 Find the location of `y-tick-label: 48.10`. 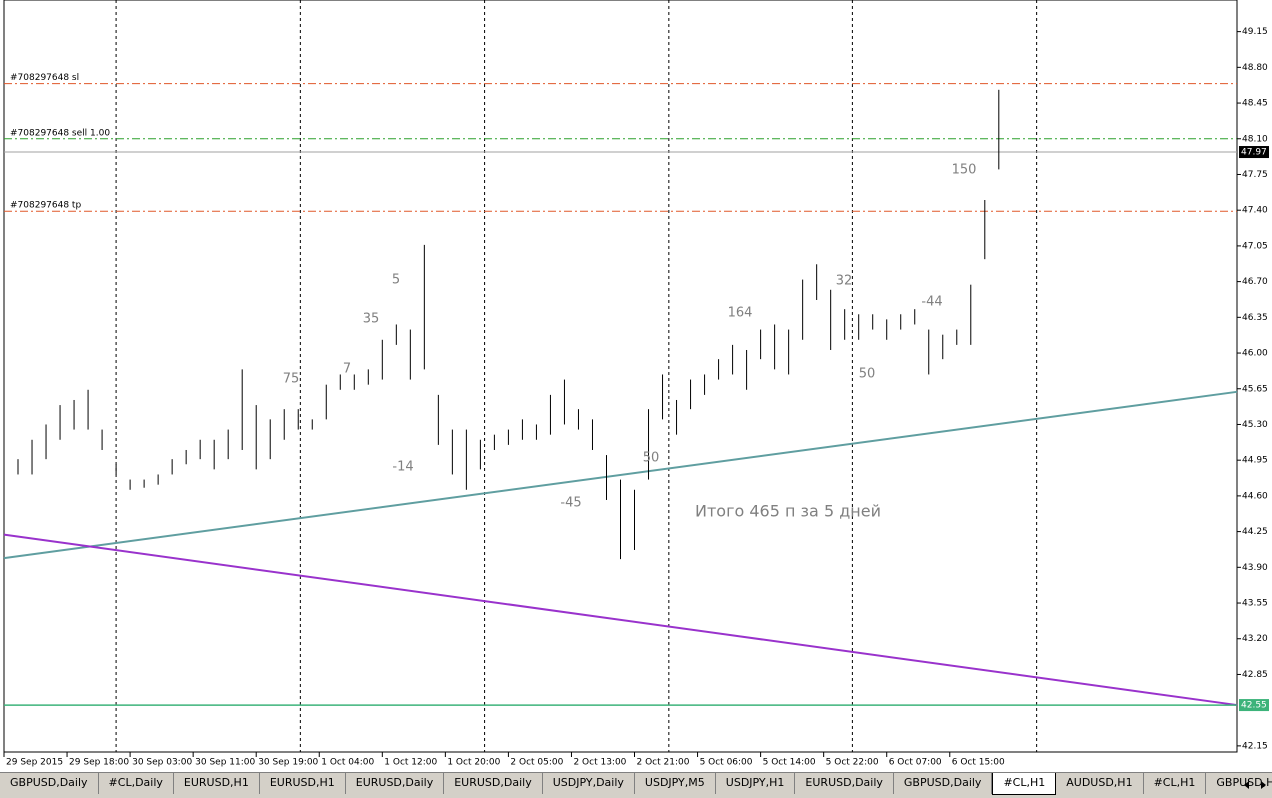

y-tick-label: 48.10 is located at coordinates (1255, 139).